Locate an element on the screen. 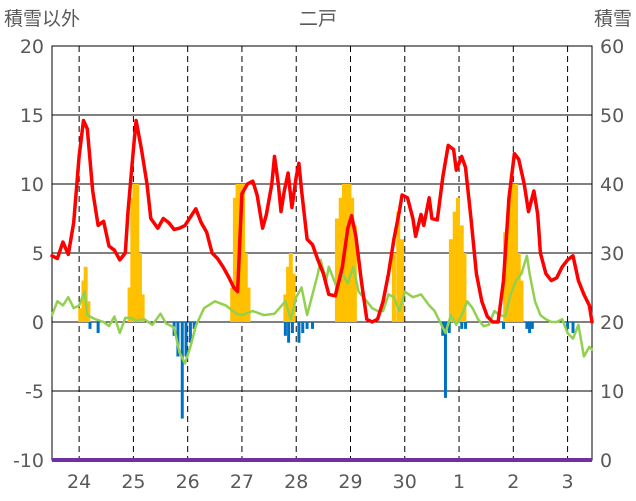  x-tick-label: 3 is located at coordinates (568, 482).